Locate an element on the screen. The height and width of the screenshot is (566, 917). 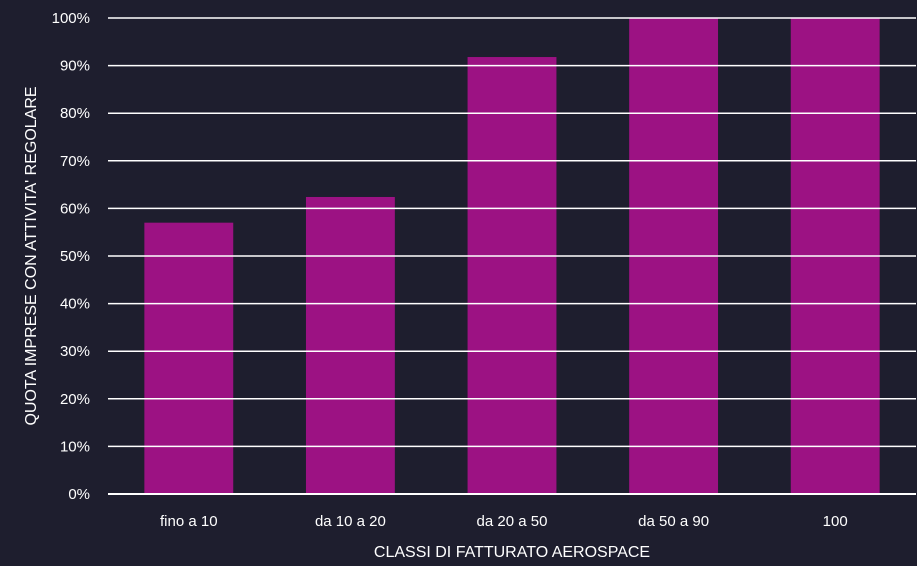
x-tick-label: da 20 a 50 is located at coordinates (512, 521).